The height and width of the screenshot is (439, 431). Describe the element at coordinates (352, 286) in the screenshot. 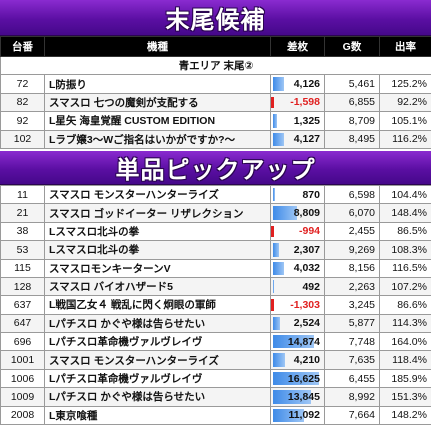

I see `games-cell: 2,263` at that location.